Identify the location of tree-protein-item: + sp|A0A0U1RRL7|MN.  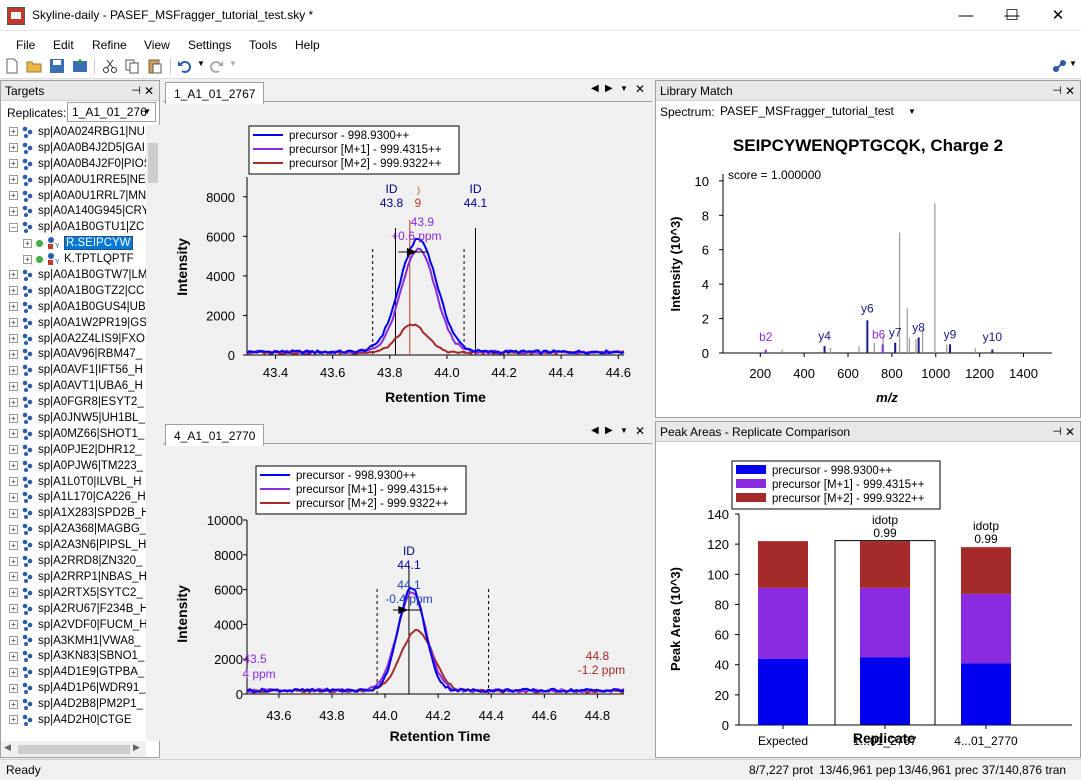
(84, 197).